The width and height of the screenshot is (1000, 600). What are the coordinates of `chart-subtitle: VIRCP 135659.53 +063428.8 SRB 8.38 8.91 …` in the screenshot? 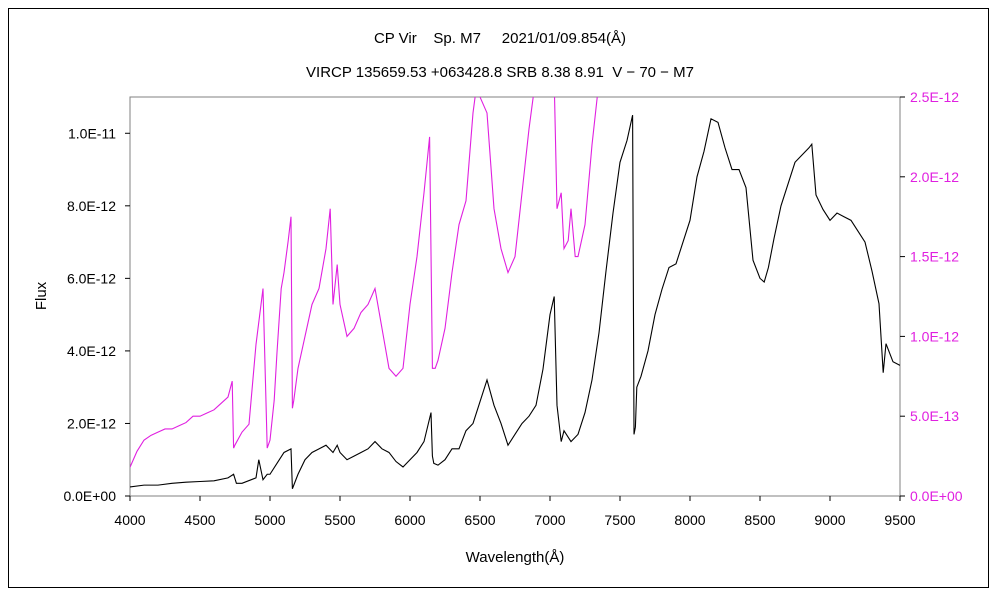 It's located at (500, 72).